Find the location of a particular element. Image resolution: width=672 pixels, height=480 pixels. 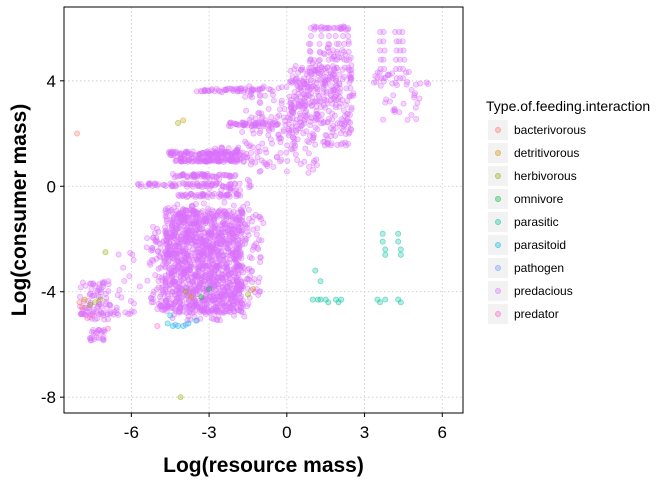

legend-label: pathogen is located at coordinates (539, 268).